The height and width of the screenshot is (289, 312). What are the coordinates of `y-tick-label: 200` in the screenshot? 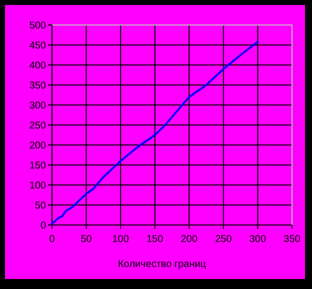 It's located at (37, 146).